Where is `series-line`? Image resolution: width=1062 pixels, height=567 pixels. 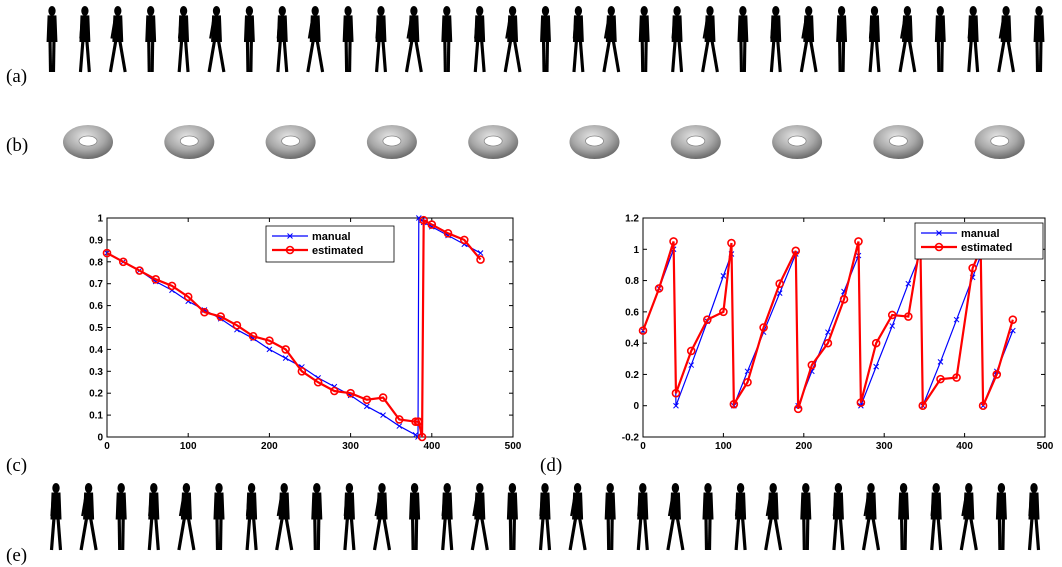
series-line is located at coordinates (294, 328).